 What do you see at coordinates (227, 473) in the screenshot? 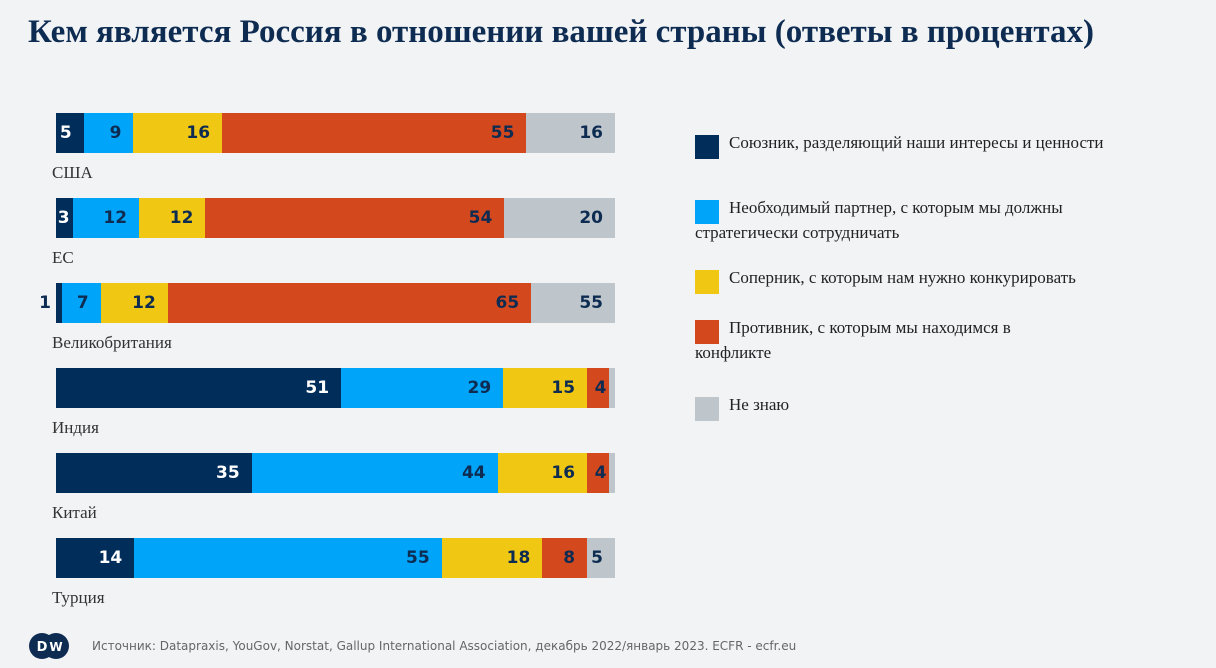
I see `data-label: 35` at bounding box center [227, 473].